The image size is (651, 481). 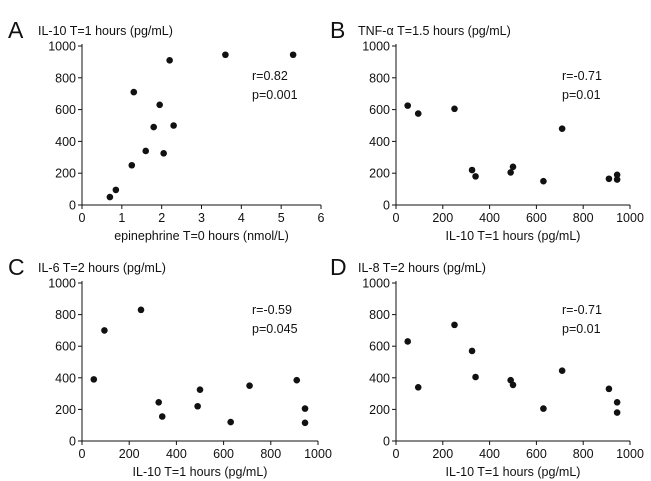 What do you see at coordinates (16, 267) in the screenshot?
I see `panel-letter: C` at bounding box center [16, 267].